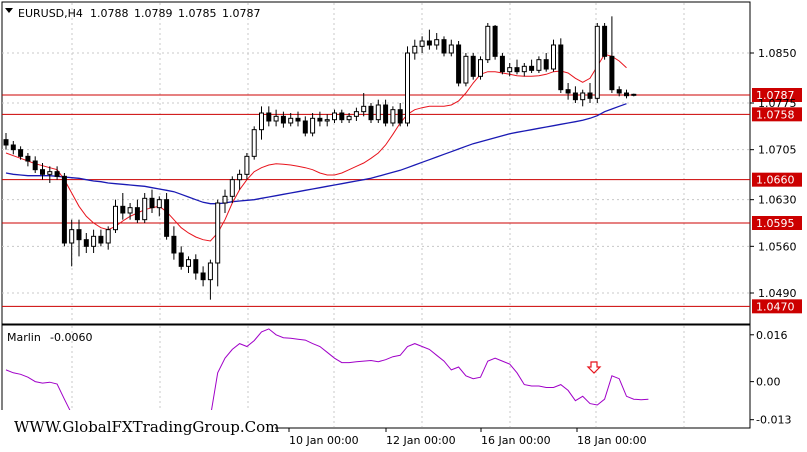 This screenshot has width=807, height=452. Describe the element at coordinates (9, 10) in the screenshot. I see `header-triangle-icon` at that location.